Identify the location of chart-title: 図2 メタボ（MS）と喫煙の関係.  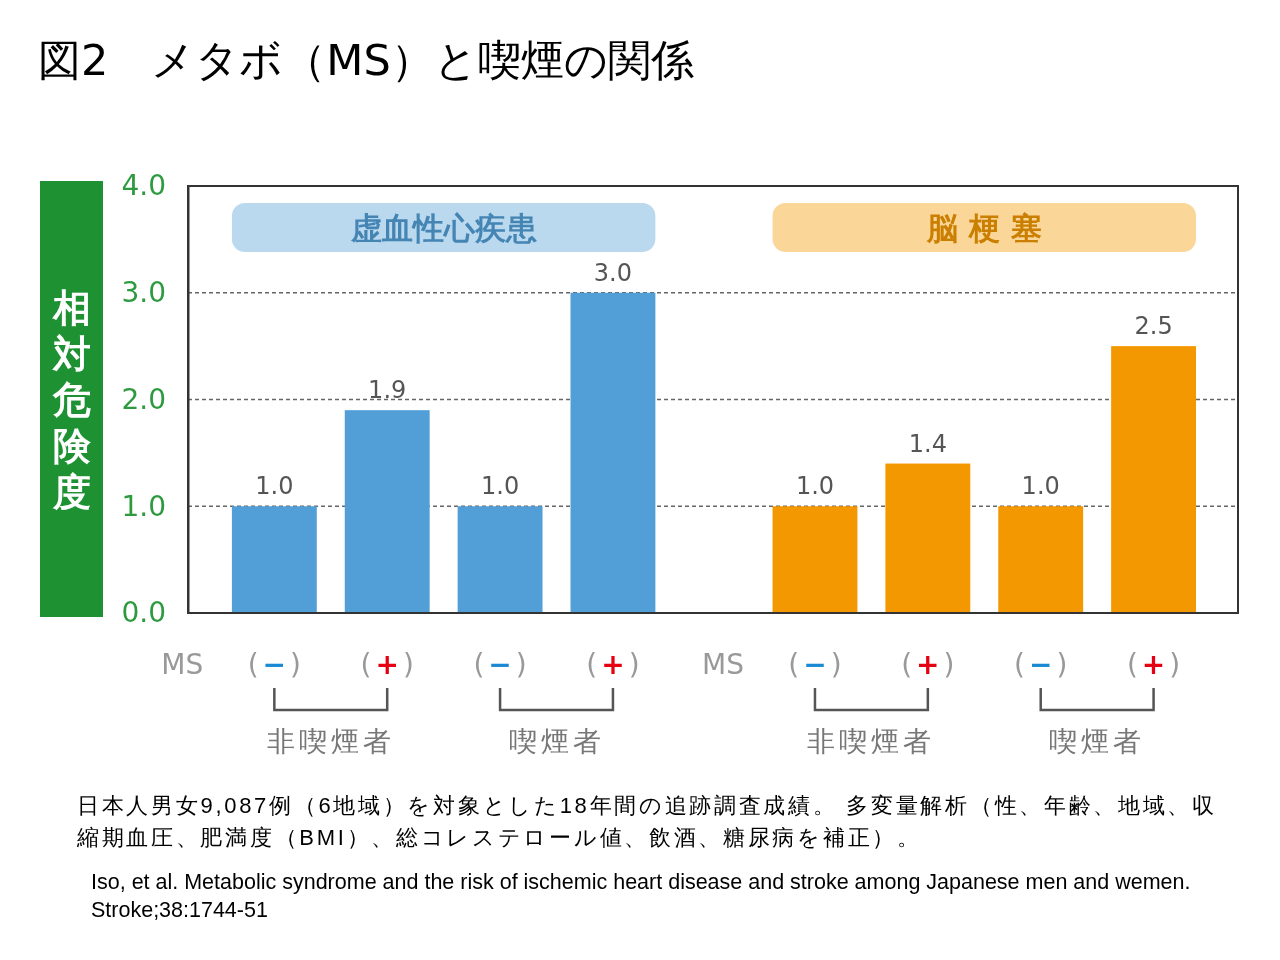
(366, 60).